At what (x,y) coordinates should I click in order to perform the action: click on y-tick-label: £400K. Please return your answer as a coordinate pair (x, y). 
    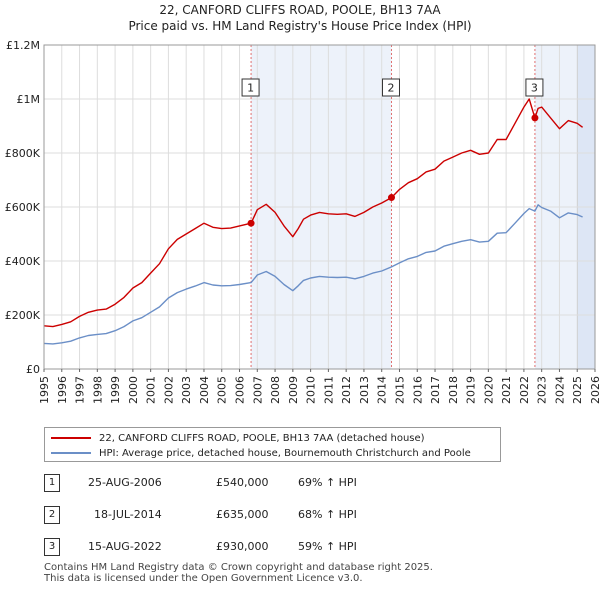
    Looking at the image, I should click on (23, 261).